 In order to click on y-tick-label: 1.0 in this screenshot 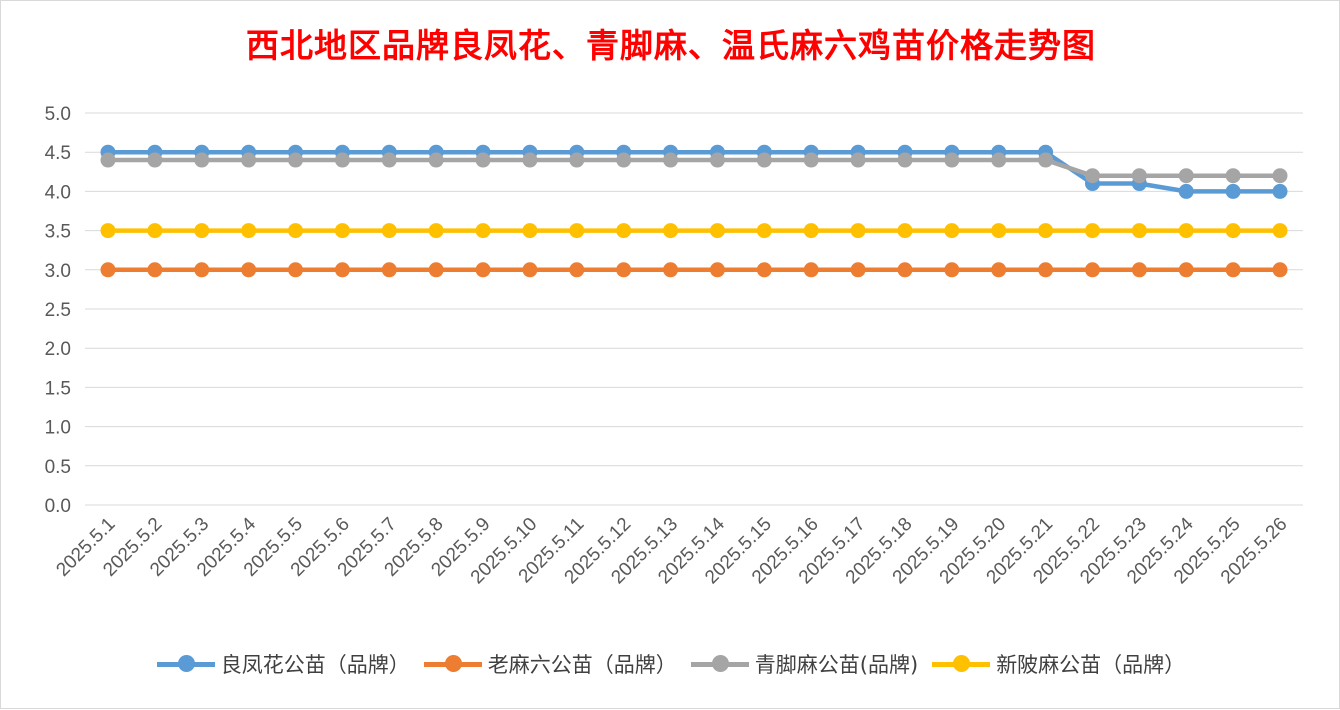, I will do `click(58, 428)`.